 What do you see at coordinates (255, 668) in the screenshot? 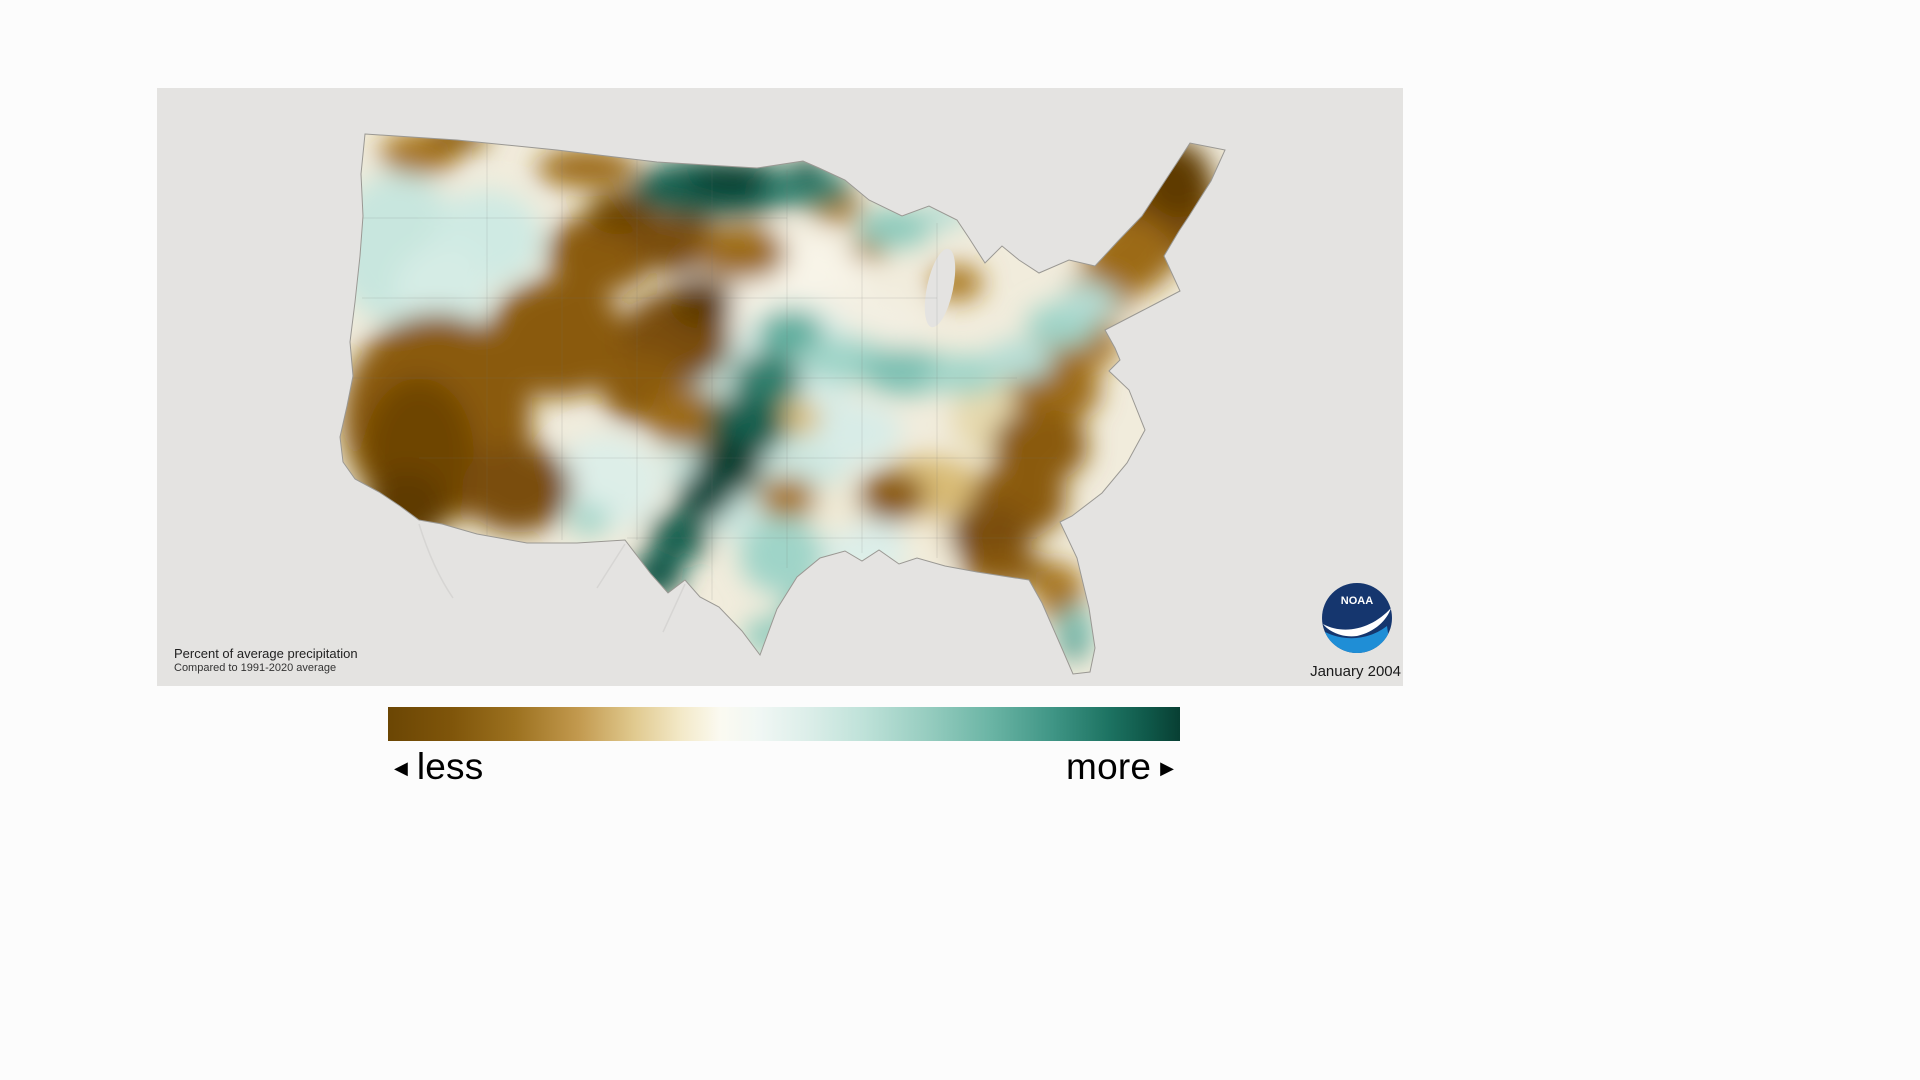
I see `caption-subtitle: Compared to 1991-2020 average` at bounding box center [255, 668].